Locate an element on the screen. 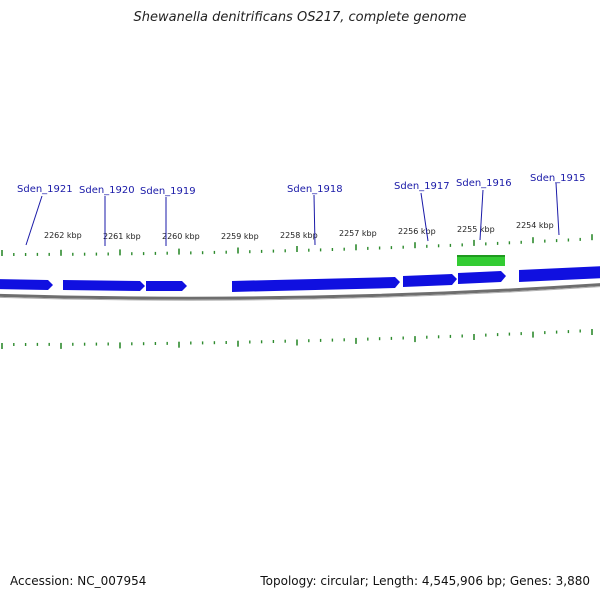 This screenshot has width=600, height=600. gene-label: Sden_1918 is located at coordinates (315, 189).